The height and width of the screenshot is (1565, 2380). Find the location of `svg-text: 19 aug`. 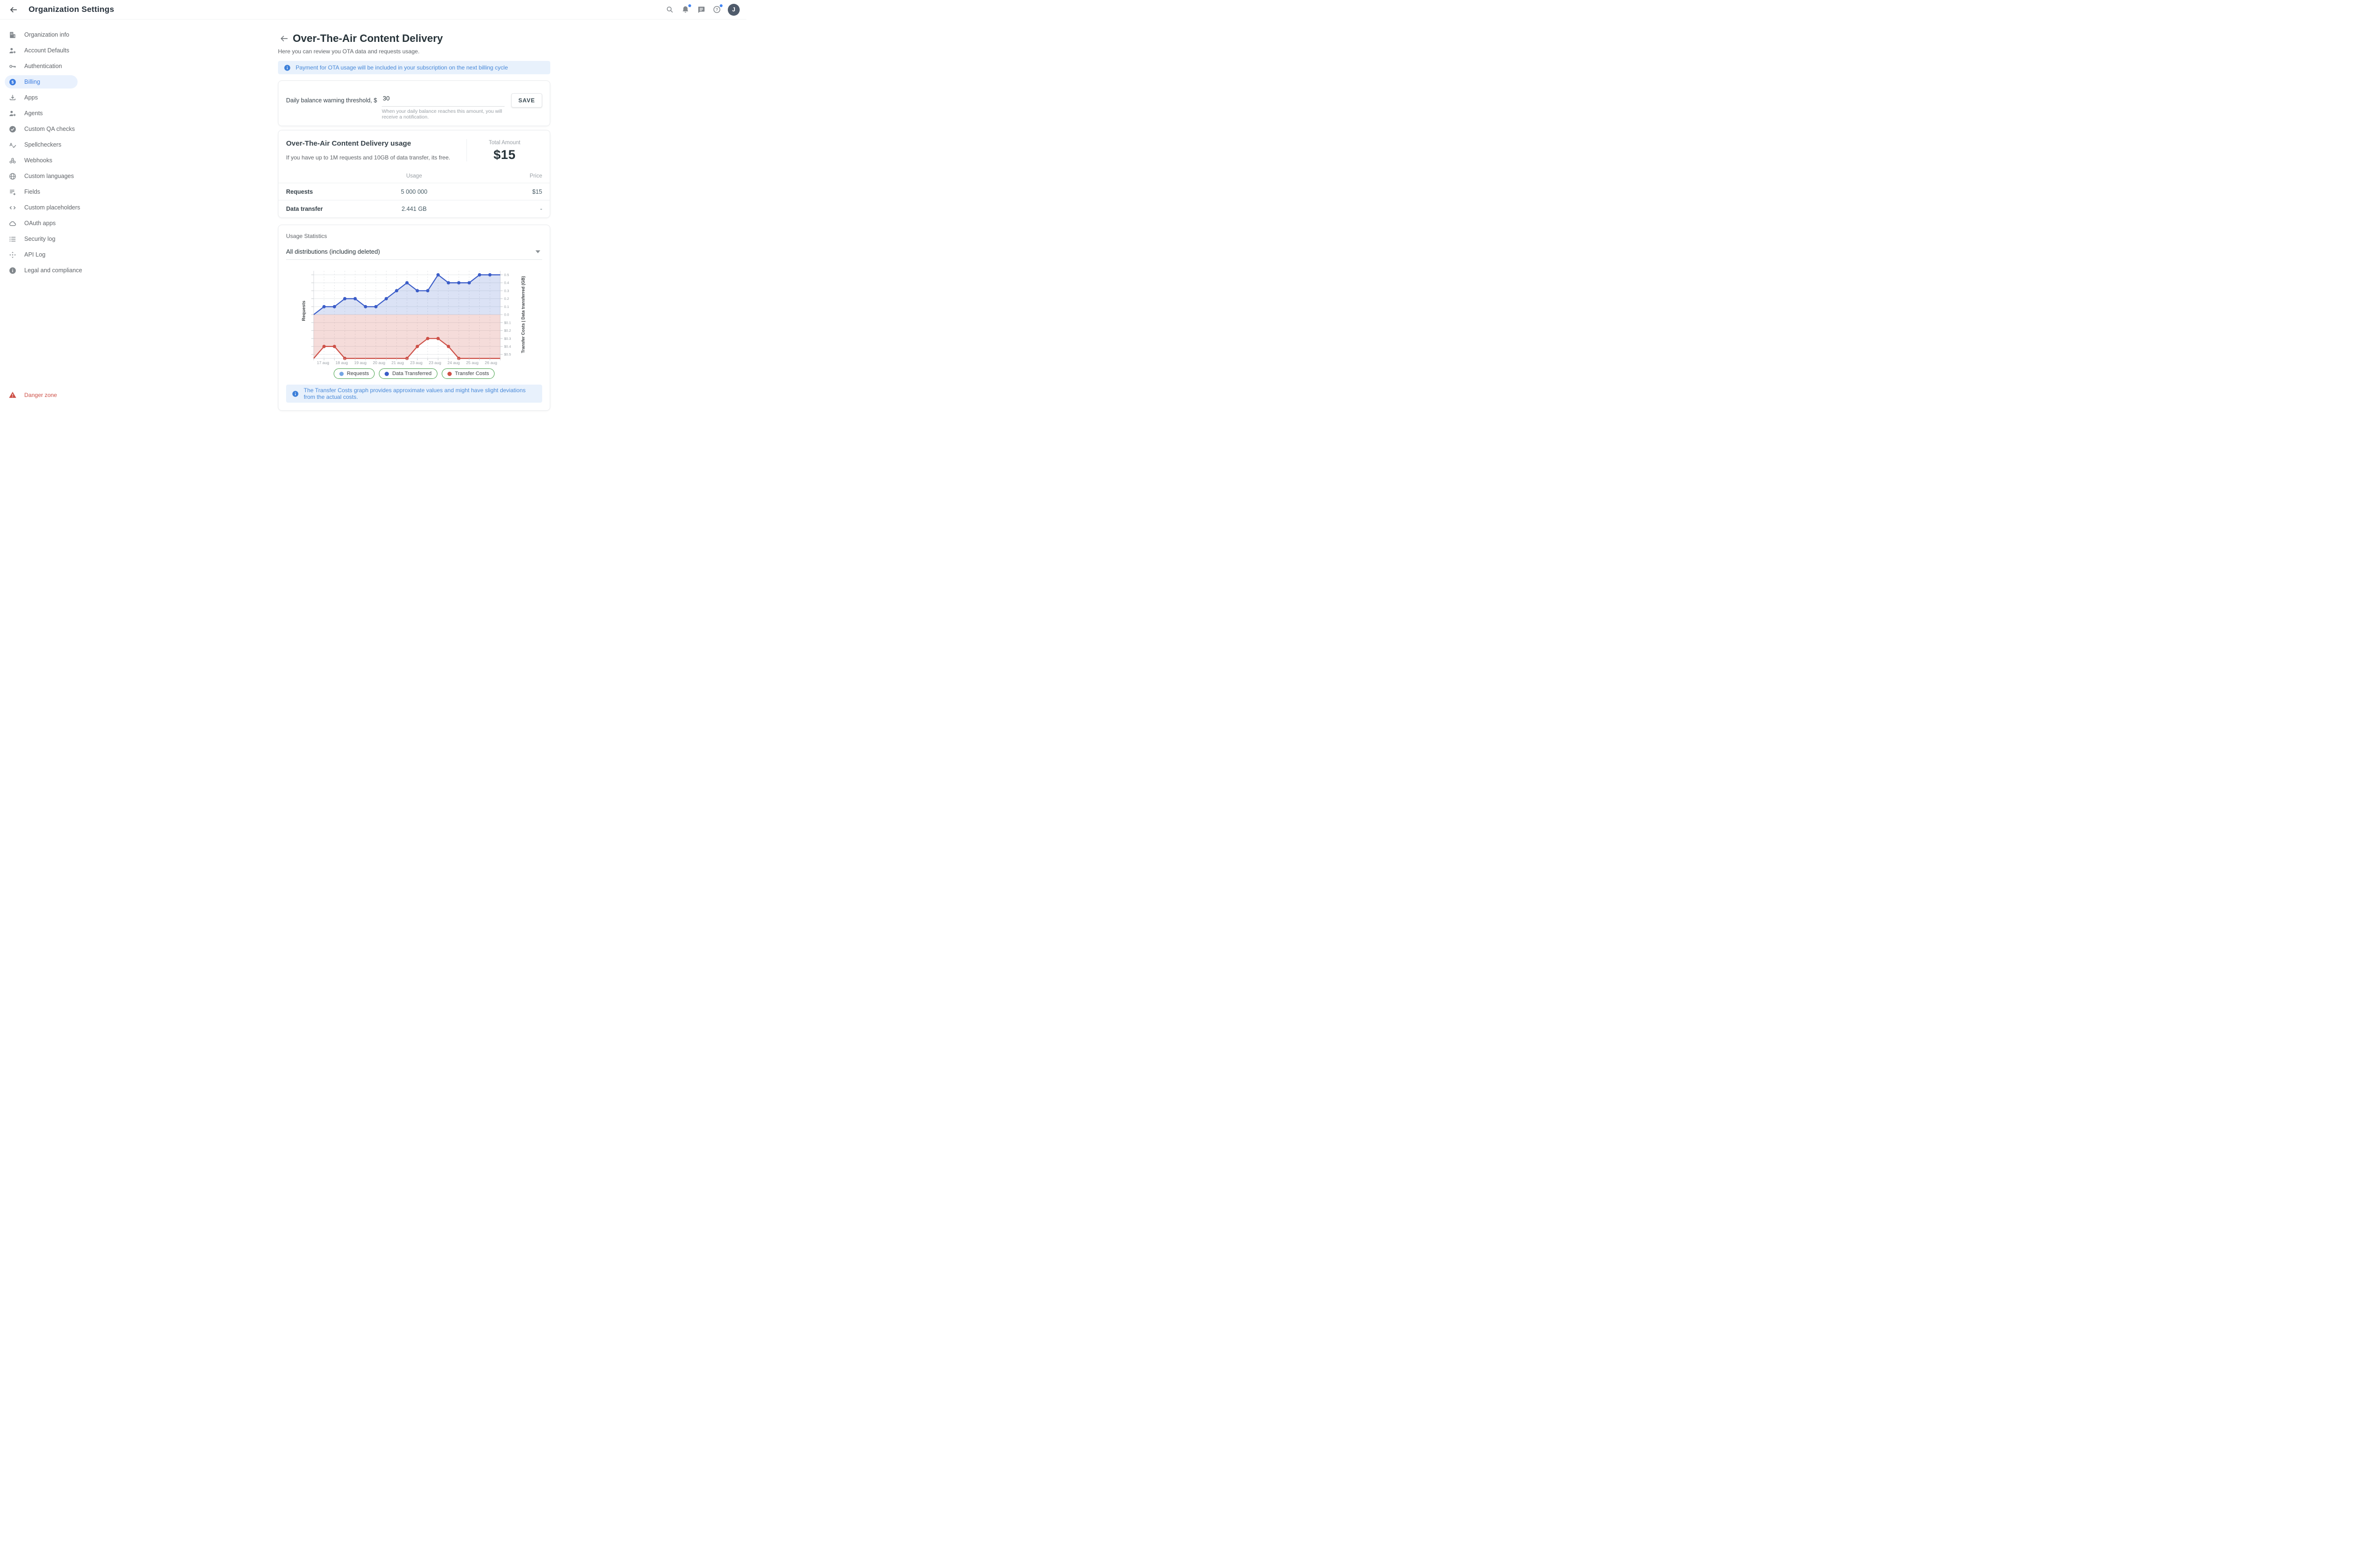

svg-text: 19 aug is located at coordinates (360, 362).